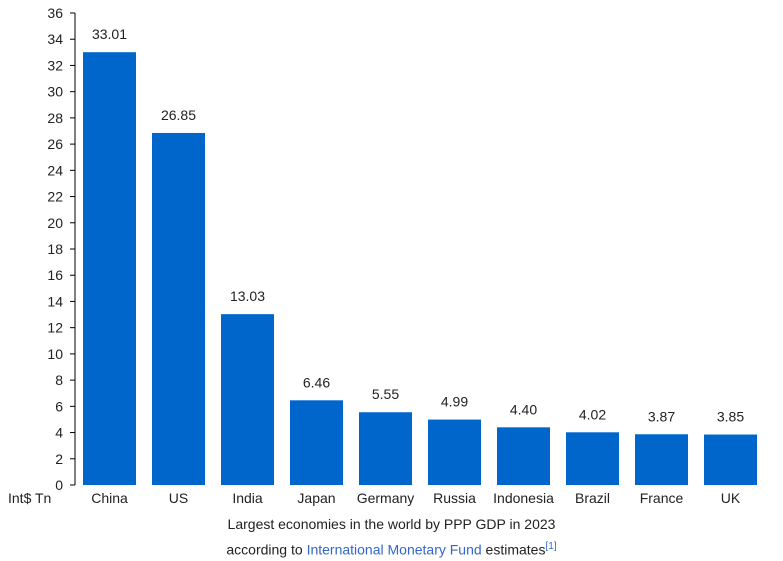 This screenshot has height=561, width=783. What do you see at coordinates (59, 380) in the screenshot?
I see `y-tick-label: 8` at bounding box center [59, 380].